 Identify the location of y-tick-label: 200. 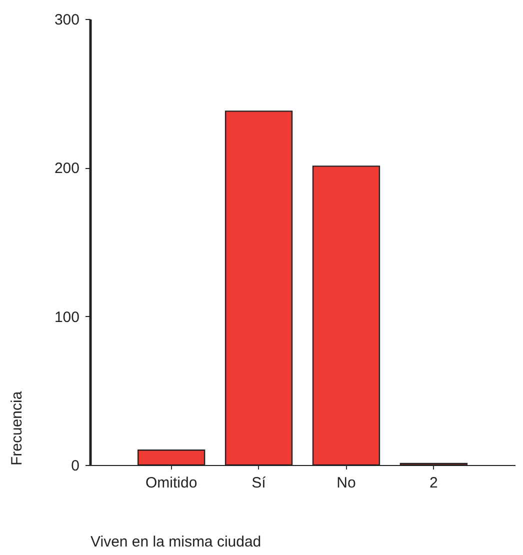
(67, 169).